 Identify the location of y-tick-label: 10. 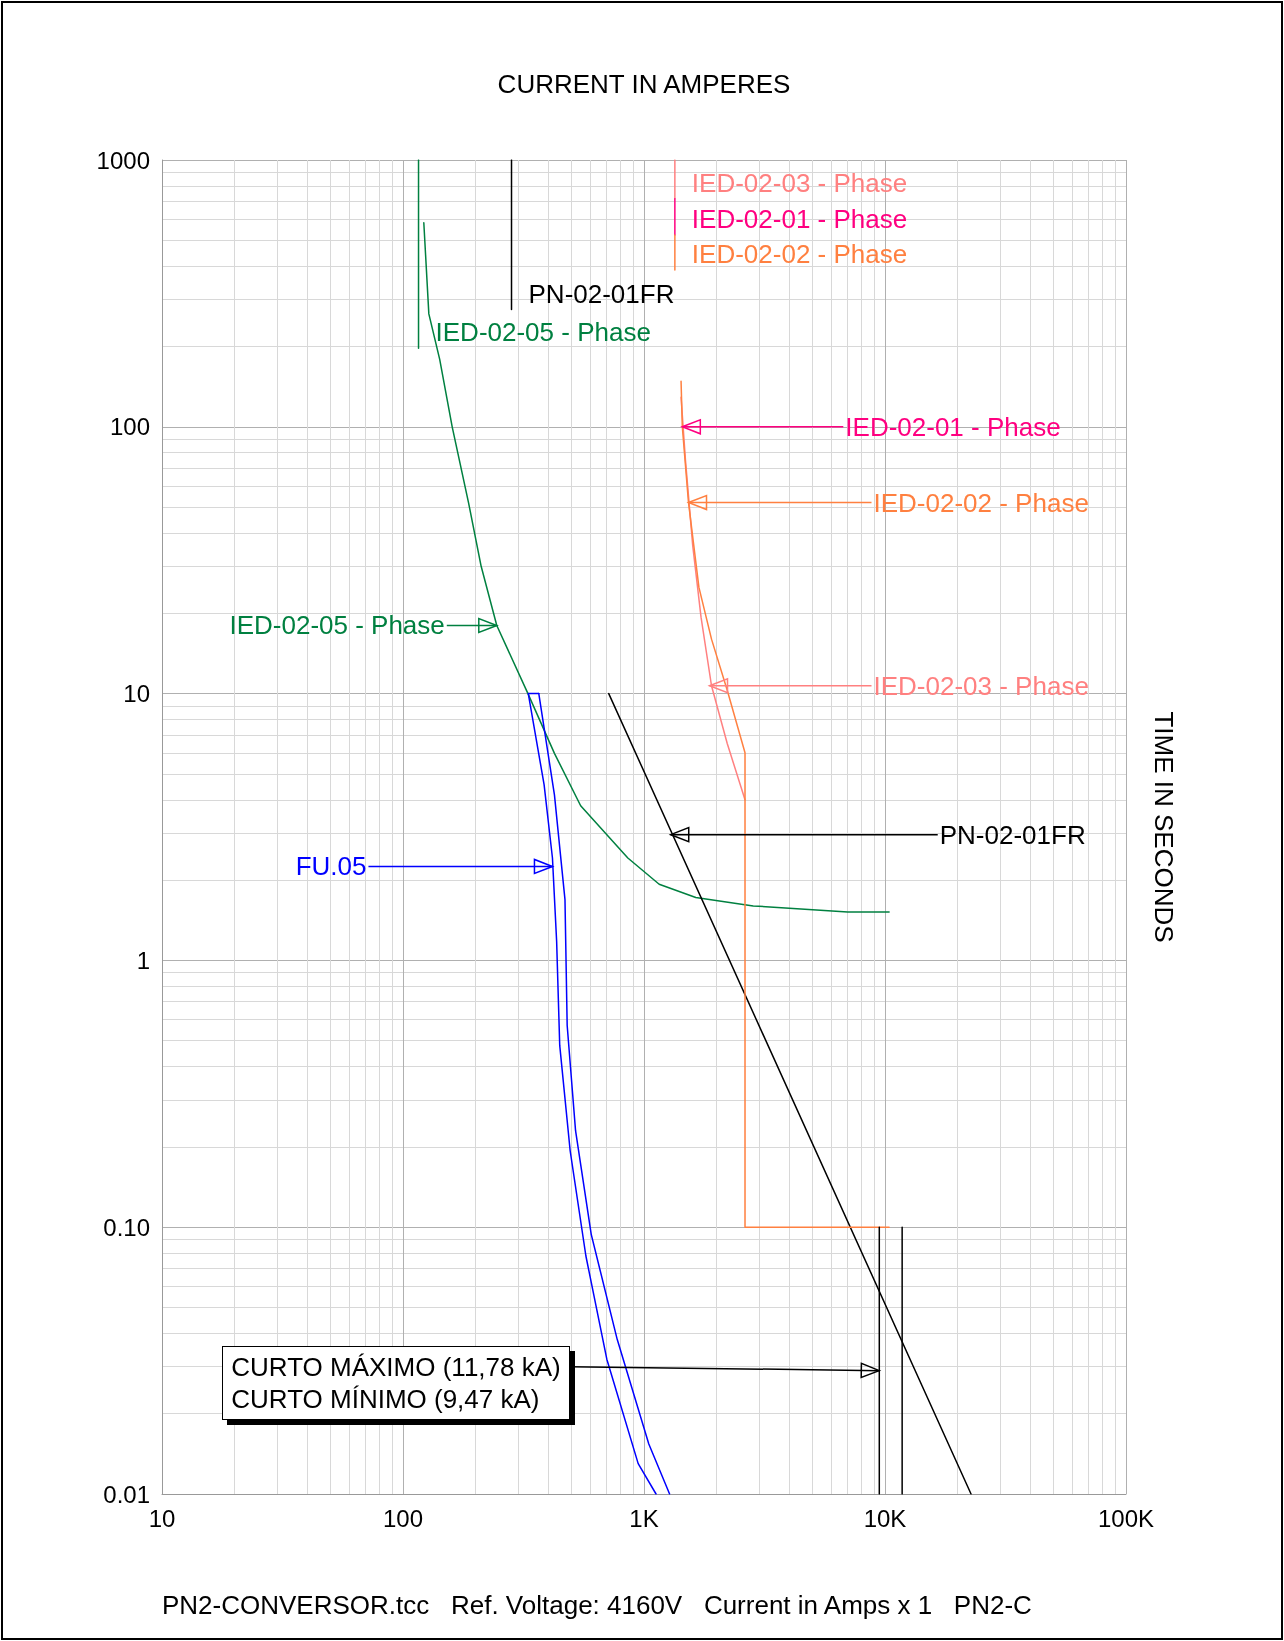
(136, 694).